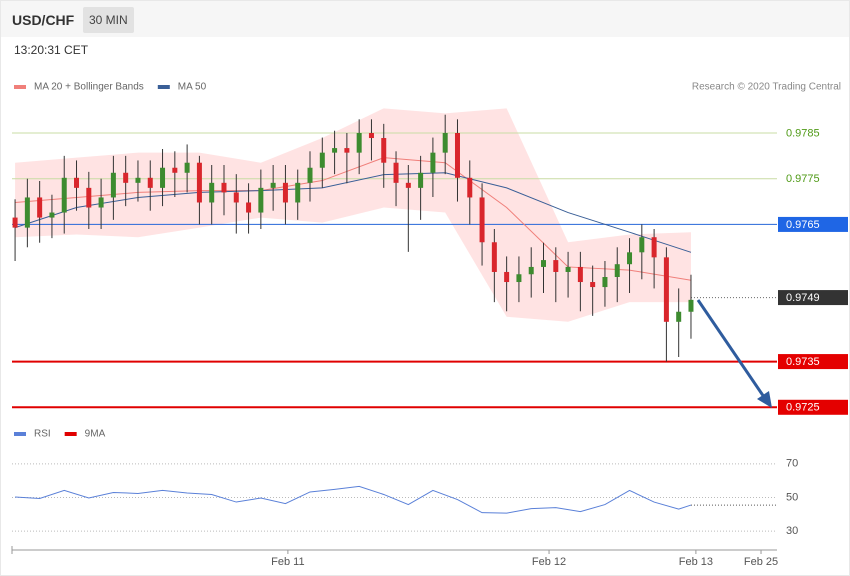  I want to click on x-tick-label: Feb 11, so click(287, 562).